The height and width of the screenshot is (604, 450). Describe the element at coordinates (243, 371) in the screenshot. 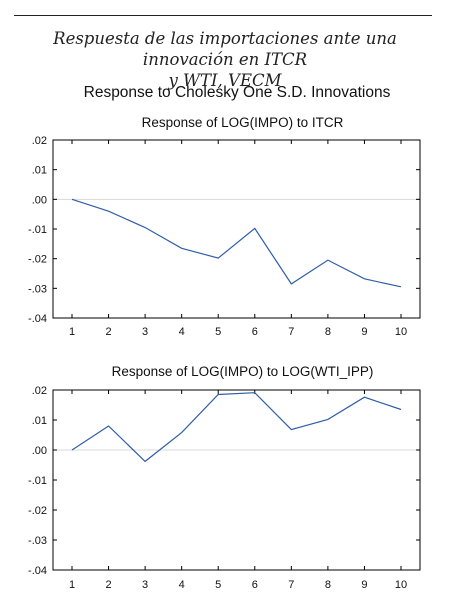

I see `chart-title: Response of LOG(IMPO) to LOG(WTI_IPP)` at that location.